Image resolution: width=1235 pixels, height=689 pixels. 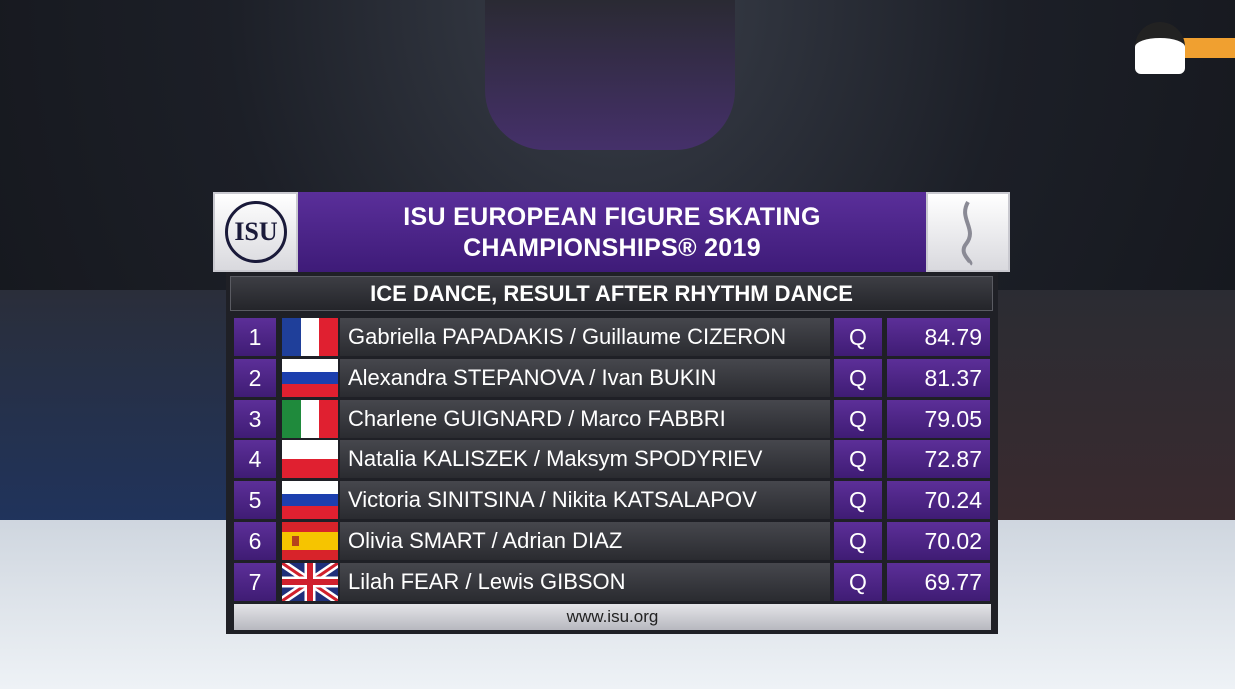 What do you see at coordinates (938, 418) in the screenshot?
I see `score: 79.05` at bounding box center [938, 418].